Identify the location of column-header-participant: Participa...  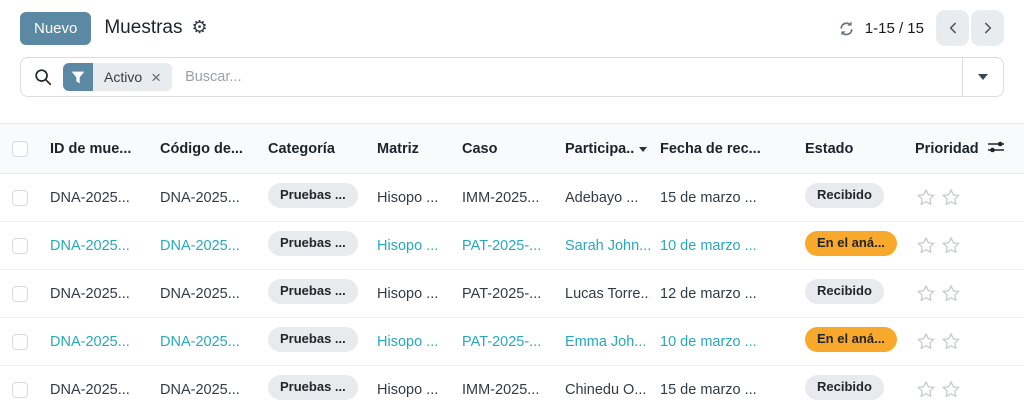
(602, 148).